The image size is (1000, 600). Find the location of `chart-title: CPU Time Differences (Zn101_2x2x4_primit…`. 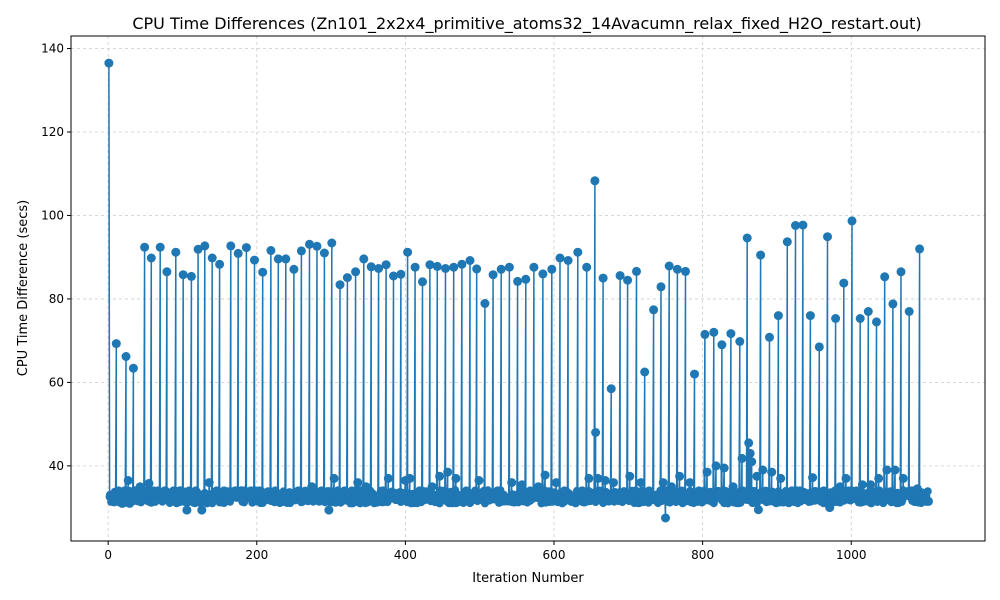

chart-title: CPU Time Differences (Zn101_2x2x4_primit… is located at coordinates (526, 24).